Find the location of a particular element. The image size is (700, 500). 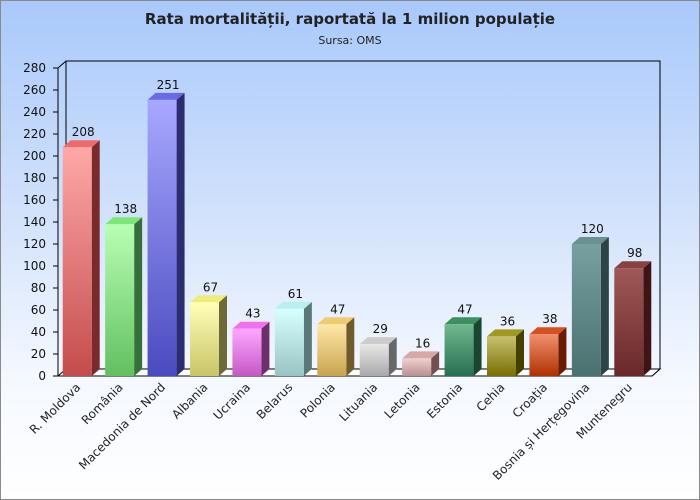

x-tick-label: Macedonia de Nord is located at coordinates (122, 426).